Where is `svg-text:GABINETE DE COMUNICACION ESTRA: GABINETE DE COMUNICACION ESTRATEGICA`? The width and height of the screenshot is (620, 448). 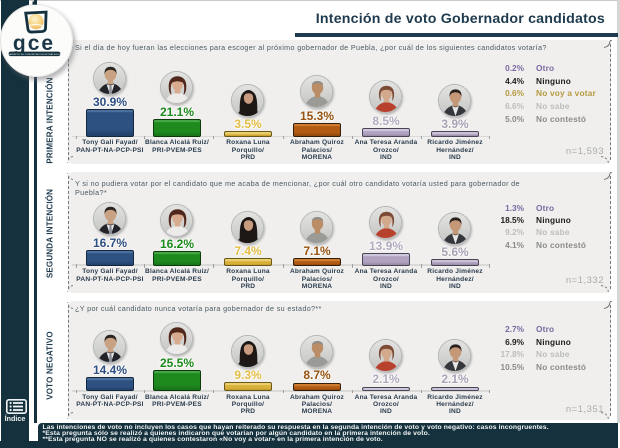
svg-text:GABINETE DE COMUNICACION ESTRA: GABINETE DE COMUNICACION ESTRATEGICA is located at coordinates (35, 54).